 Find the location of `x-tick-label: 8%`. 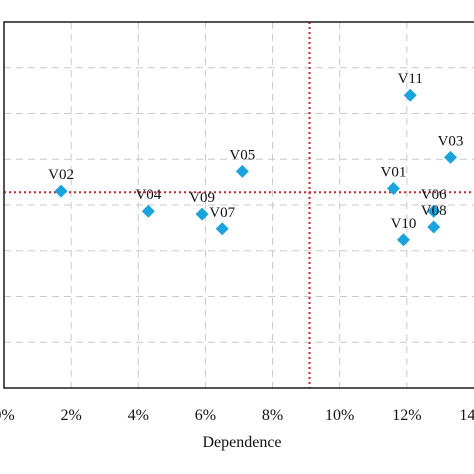

x-tick-label: 8% is located at coordinates (272, 415).